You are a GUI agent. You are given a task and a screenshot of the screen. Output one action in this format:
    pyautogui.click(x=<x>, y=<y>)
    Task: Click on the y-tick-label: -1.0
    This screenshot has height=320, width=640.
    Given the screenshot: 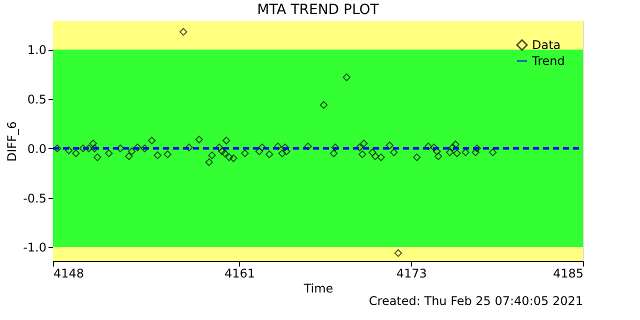 What is the action you would take?
    pyautogui.click(x=34, y=247)
    